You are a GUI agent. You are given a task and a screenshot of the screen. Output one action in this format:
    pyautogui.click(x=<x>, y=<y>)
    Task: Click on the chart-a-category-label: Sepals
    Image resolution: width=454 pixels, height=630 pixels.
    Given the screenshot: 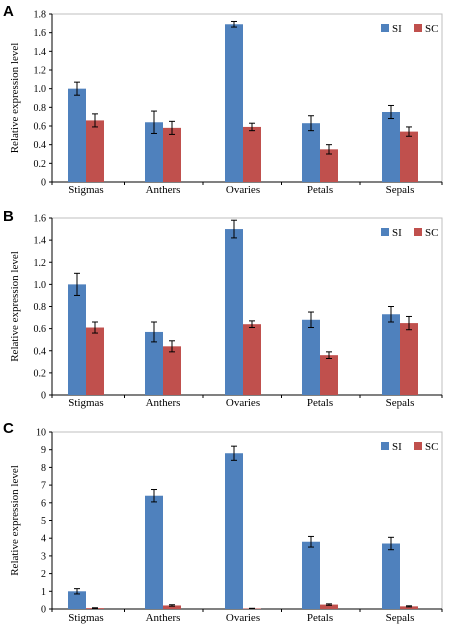 What is the action you would take?
    pyautogui.click(x=400, y=190)
    